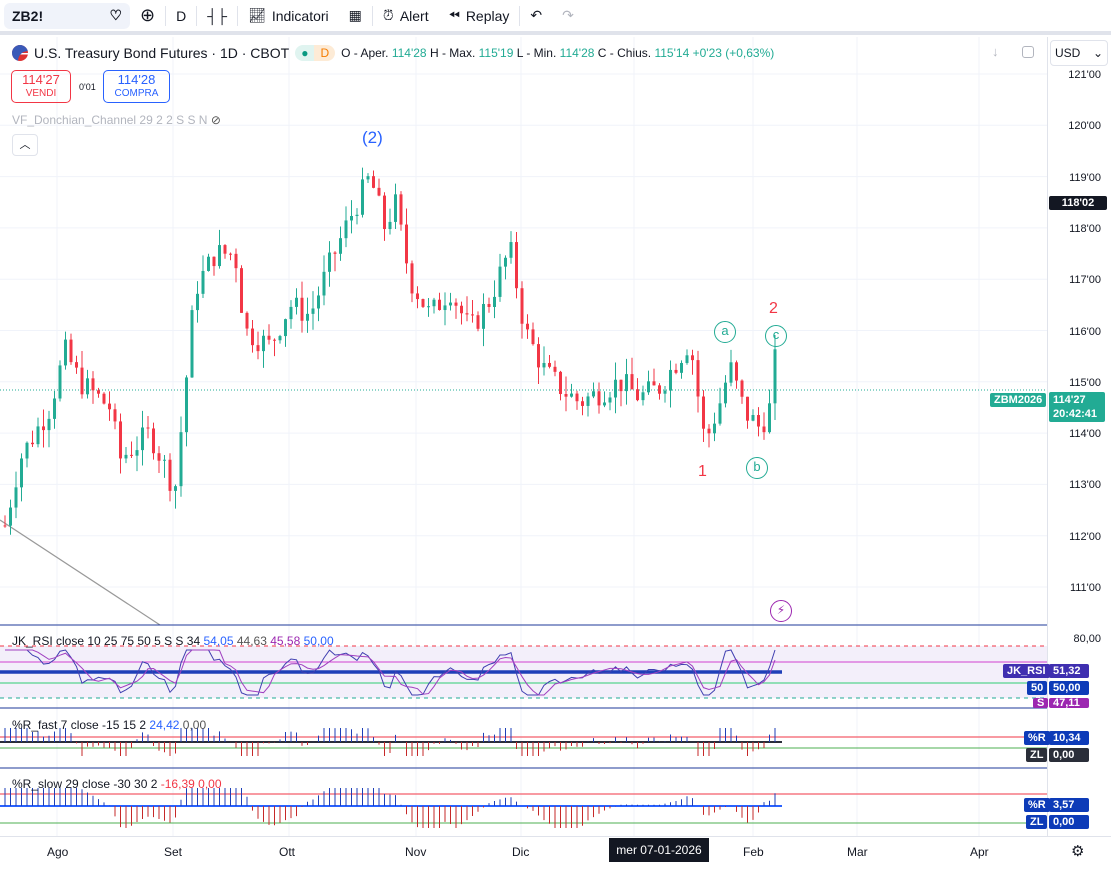 The width and height of the screenshot is (1111, 872). I want to click on spread: 0'01, so click(87, 87).